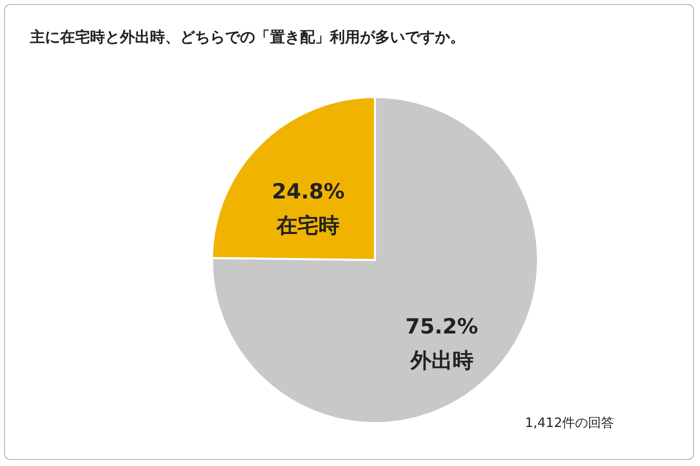 This screenshot has height=466, width=700. Describe the element at coordinates (308, 225) in the screenshot. I see `slice-label: 在宅時` at that location.